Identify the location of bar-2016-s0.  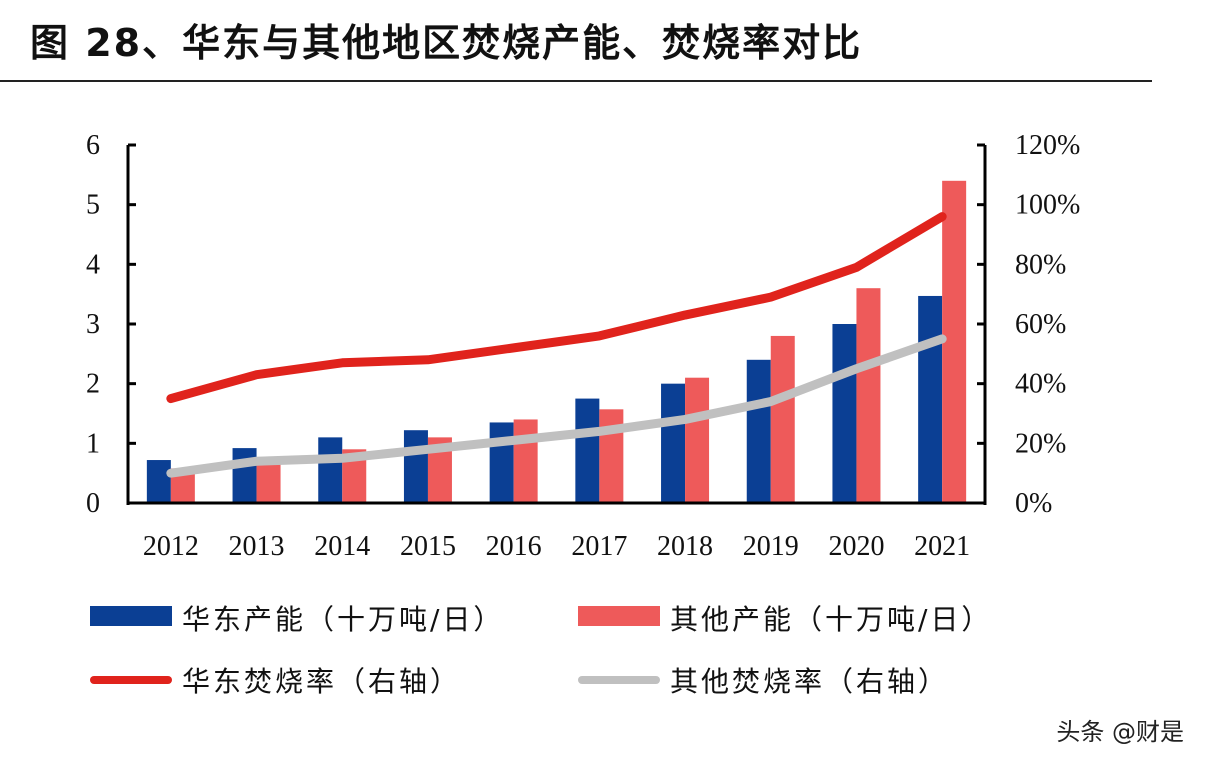
(501, 462).